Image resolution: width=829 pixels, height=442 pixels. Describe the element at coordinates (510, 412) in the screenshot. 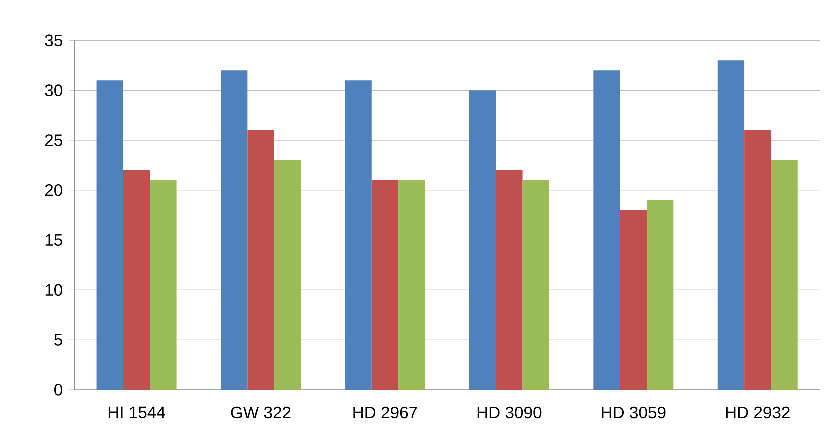

I see `x-tick-label: HD 3090` at that location.